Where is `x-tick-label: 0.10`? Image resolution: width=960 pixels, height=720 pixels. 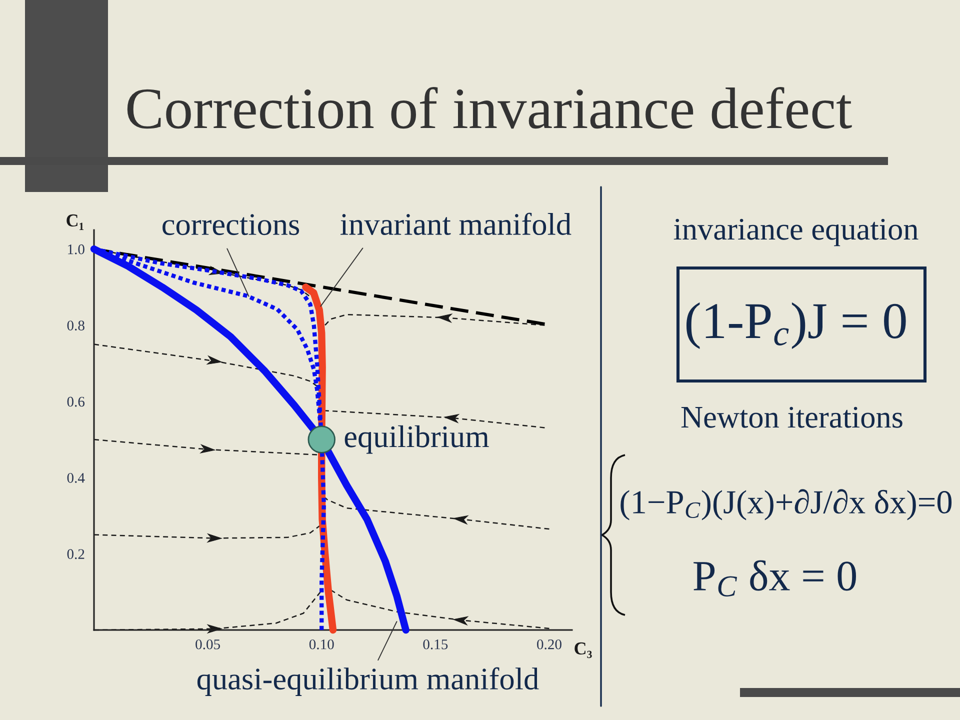 x-tick-label: 0.10 is located at coordinates (321, 644).